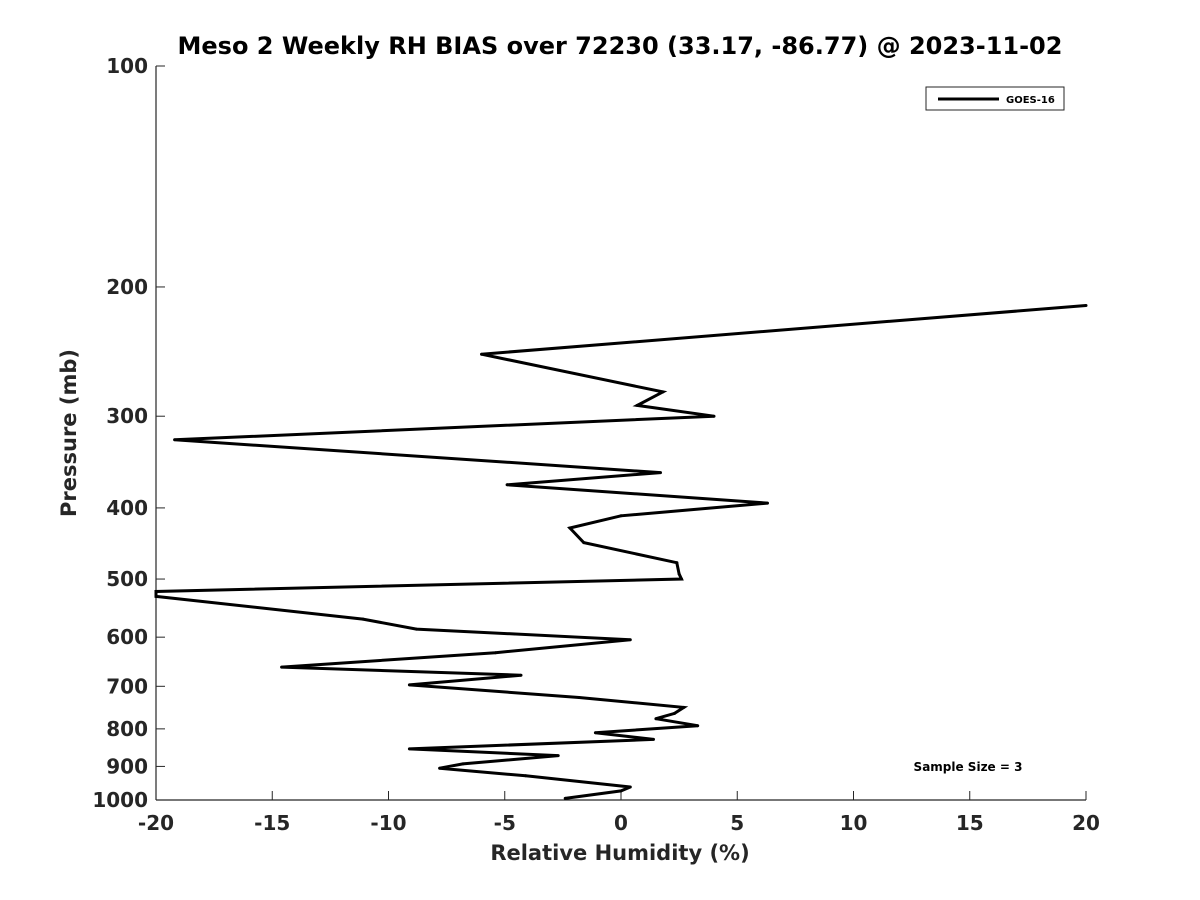  What do you see at coordinates (69, 433) in the screenshot?
I see `y-axis-label: Pressure (mb)` at bounding box center [69, 433].